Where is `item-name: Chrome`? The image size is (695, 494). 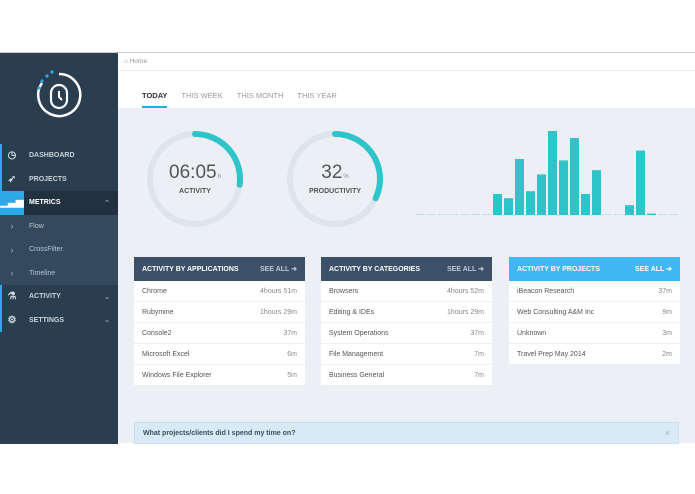 item-name: Chrome is located at coordinates (154, 291).